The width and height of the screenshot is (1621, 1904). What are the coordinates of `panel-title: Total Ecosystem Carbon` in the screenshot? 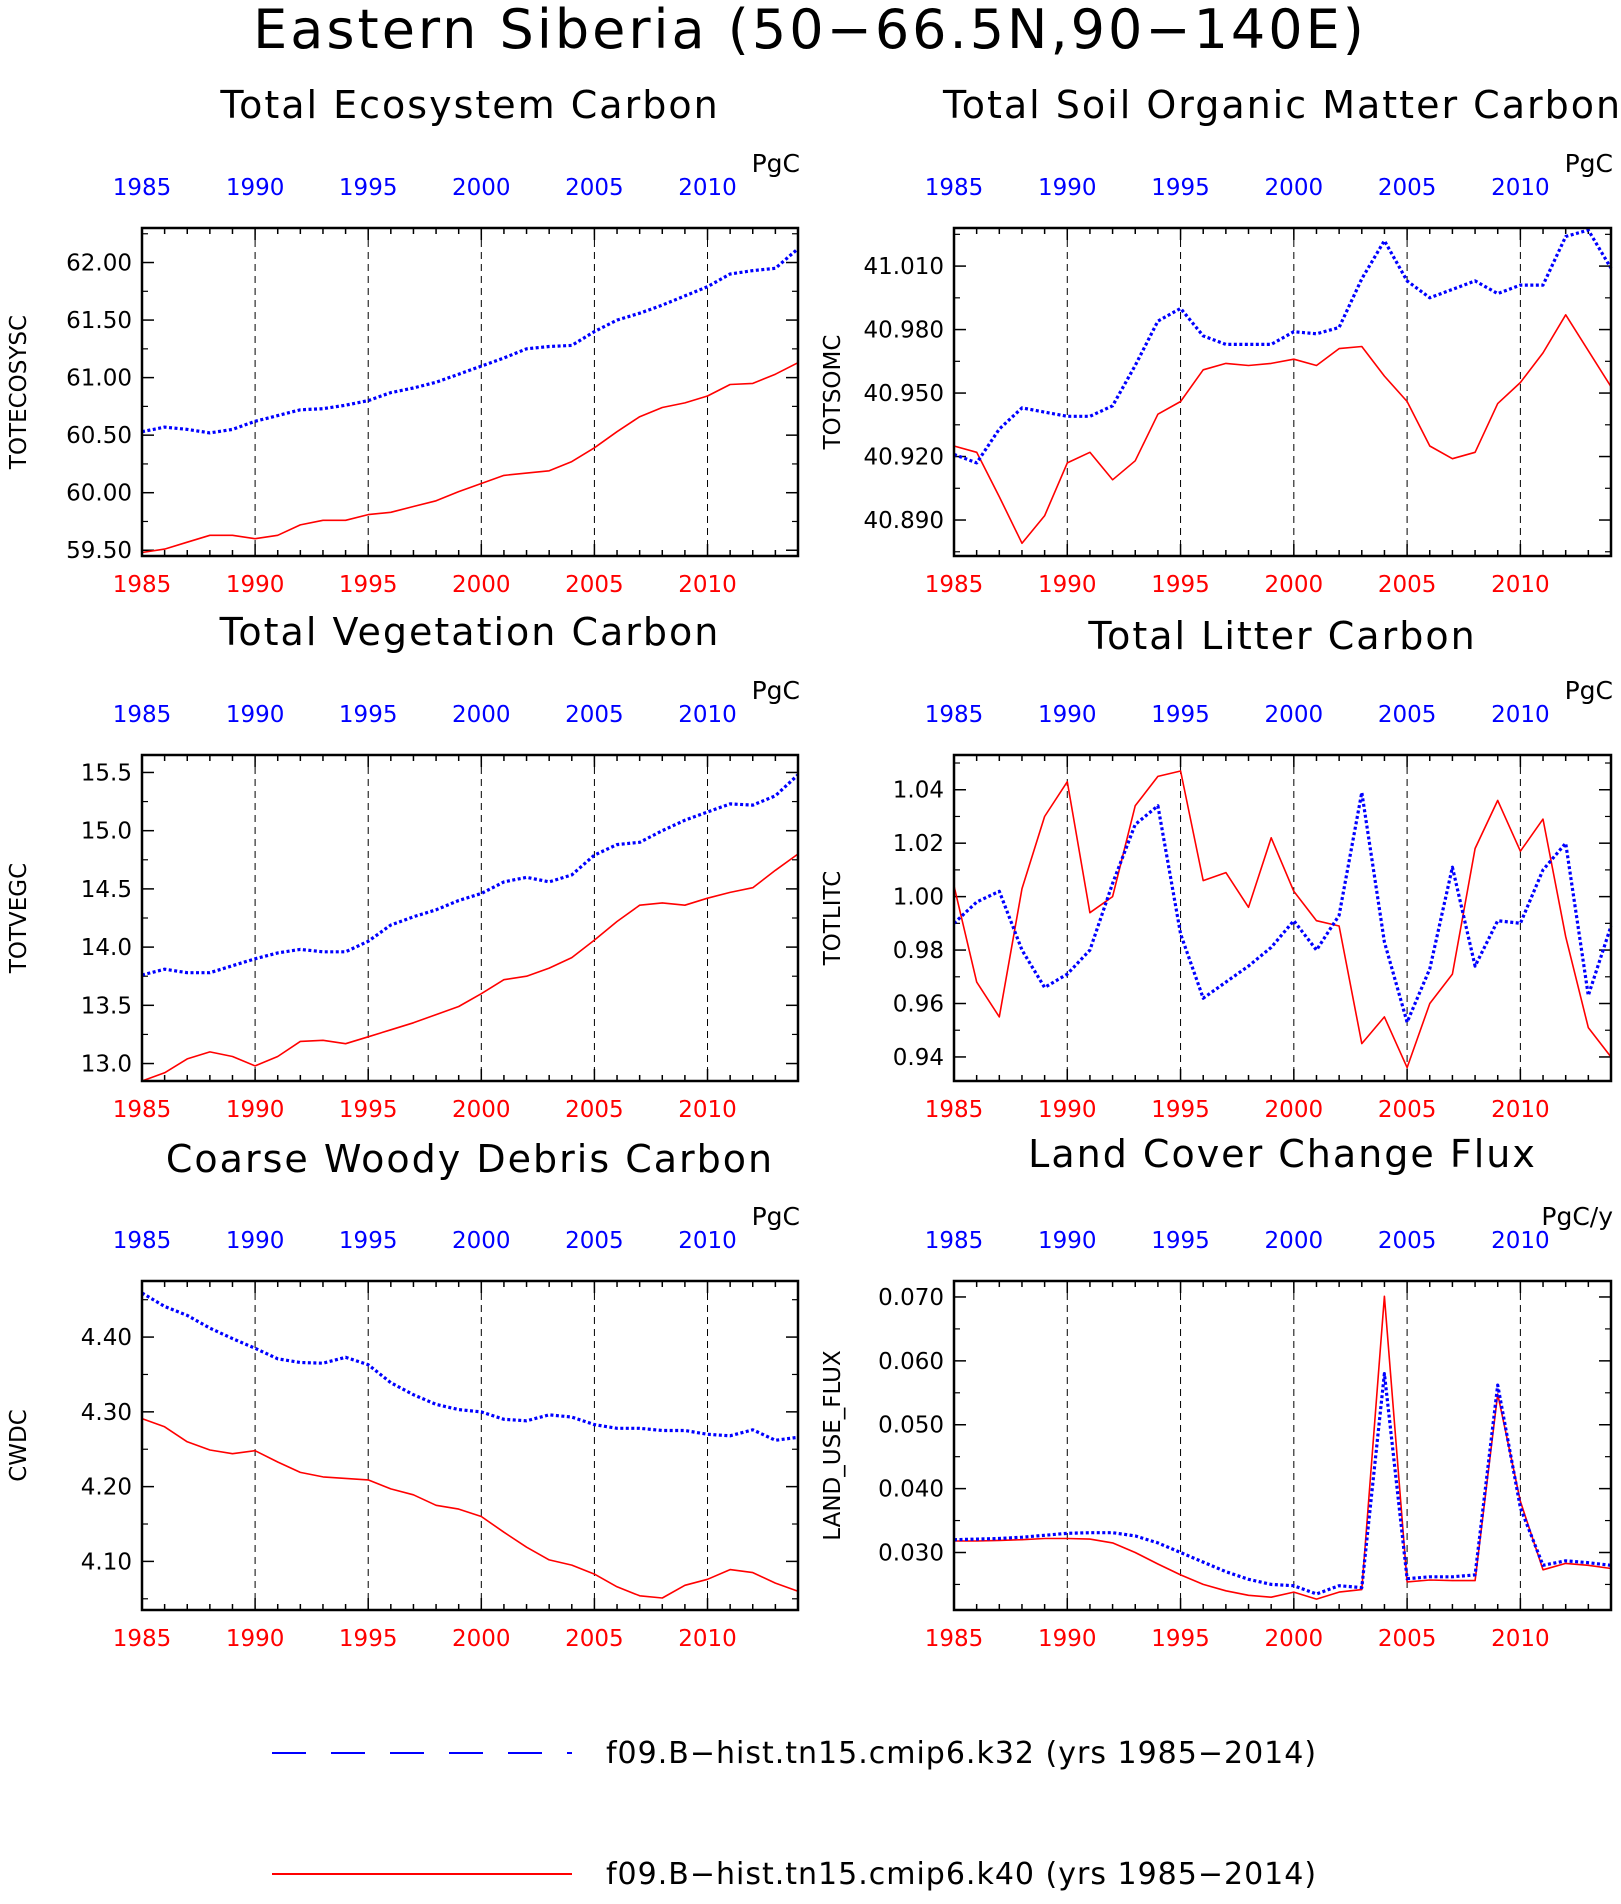 It's located at (469, 105).